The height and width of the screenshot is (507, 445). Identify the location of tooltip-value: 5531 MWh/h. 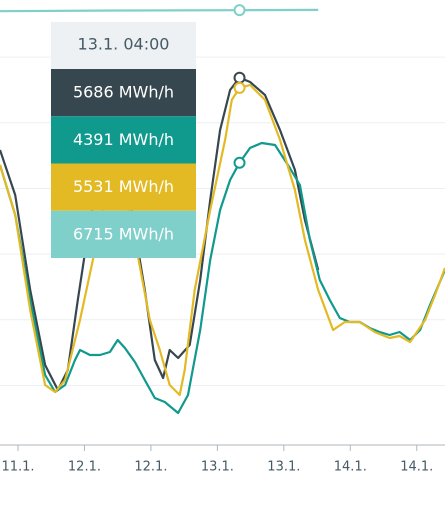
(123, 186).